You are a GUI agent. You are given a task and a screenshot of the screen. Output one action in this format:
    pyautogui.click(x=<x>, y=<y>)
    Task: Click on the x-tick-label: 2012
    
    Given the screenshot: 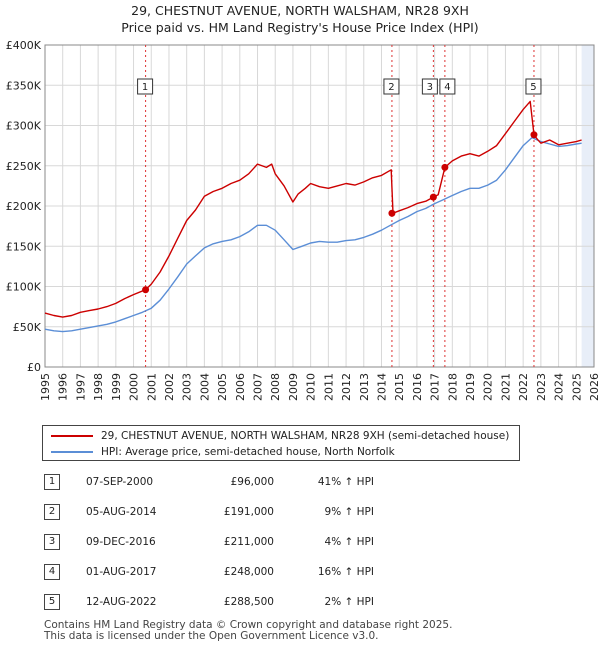 What is the action you would take?
    pyautogui.click(x=346, y=387)
    